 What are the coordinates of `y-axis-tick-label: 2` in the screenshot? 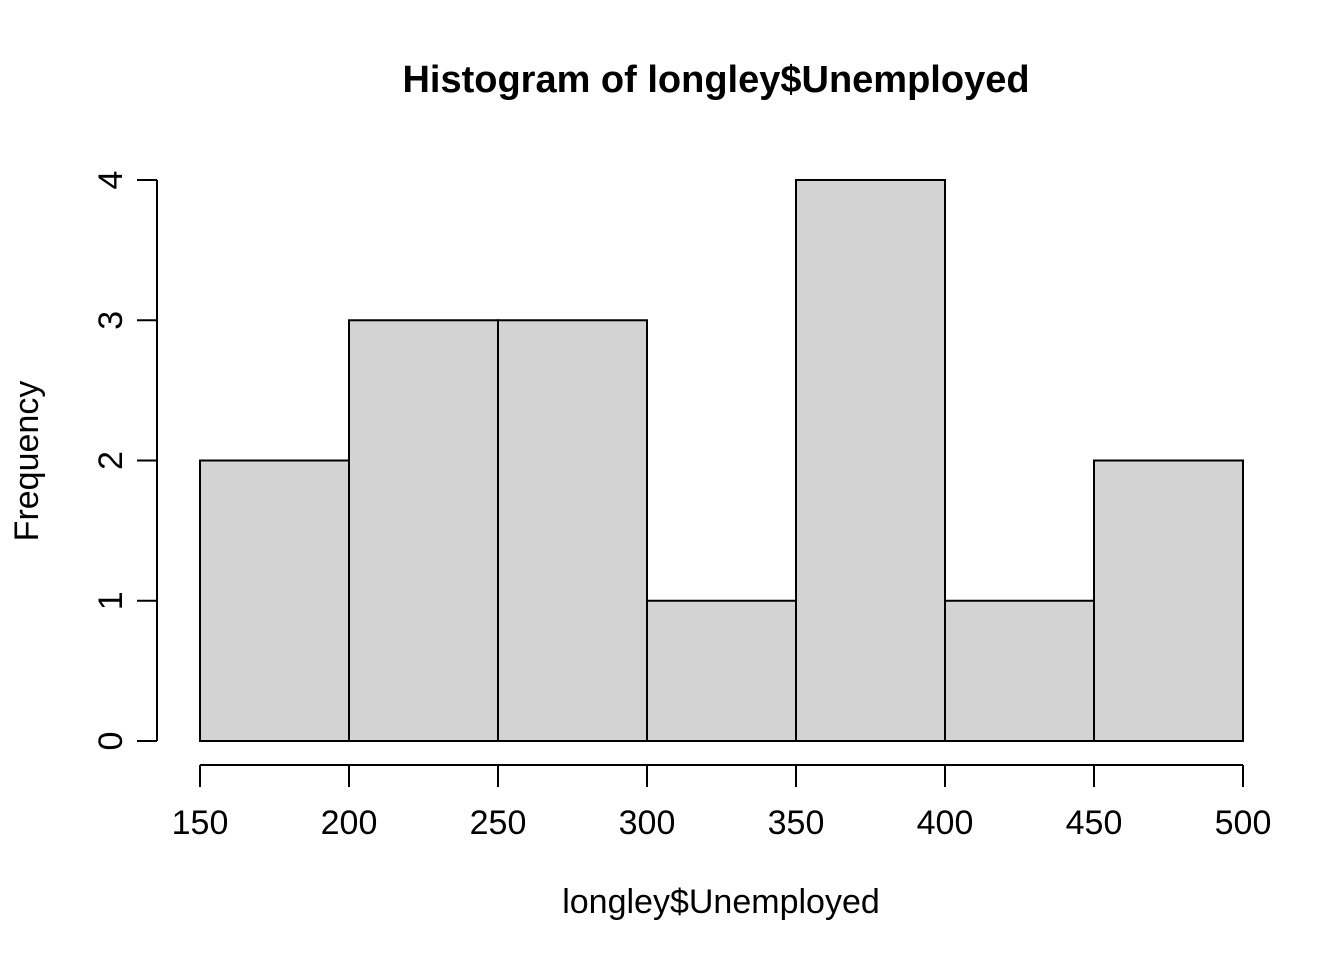 It's located at (111, 460).